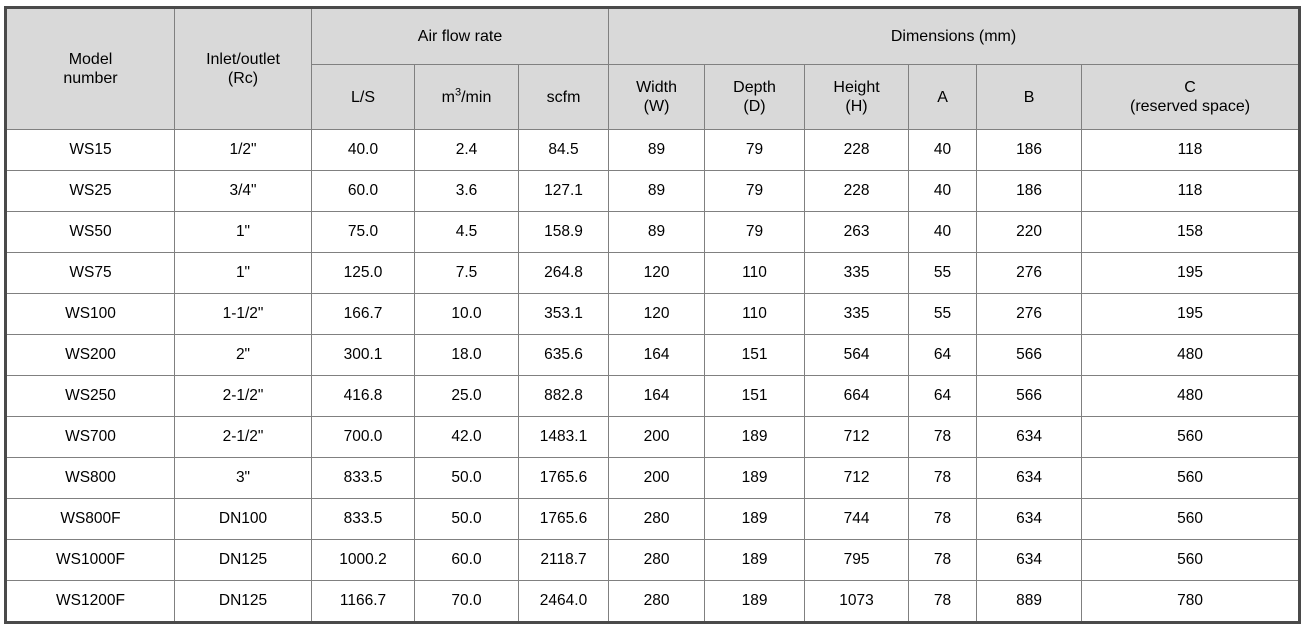 This screenshot has height=628, width=1302. I want to click on column-header-depth: Depth (D), so click(755, 97).